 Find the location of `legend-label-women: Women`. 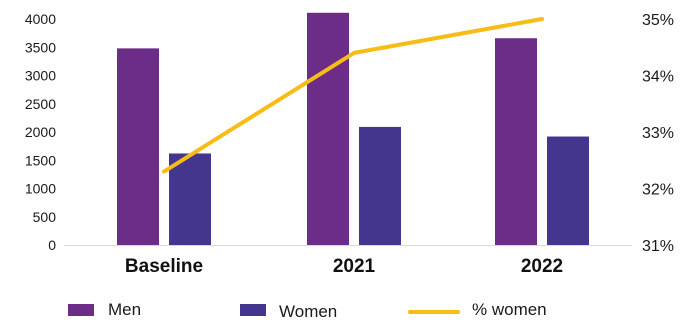

legend-label-women: Women is located at coordinates (308, 311).